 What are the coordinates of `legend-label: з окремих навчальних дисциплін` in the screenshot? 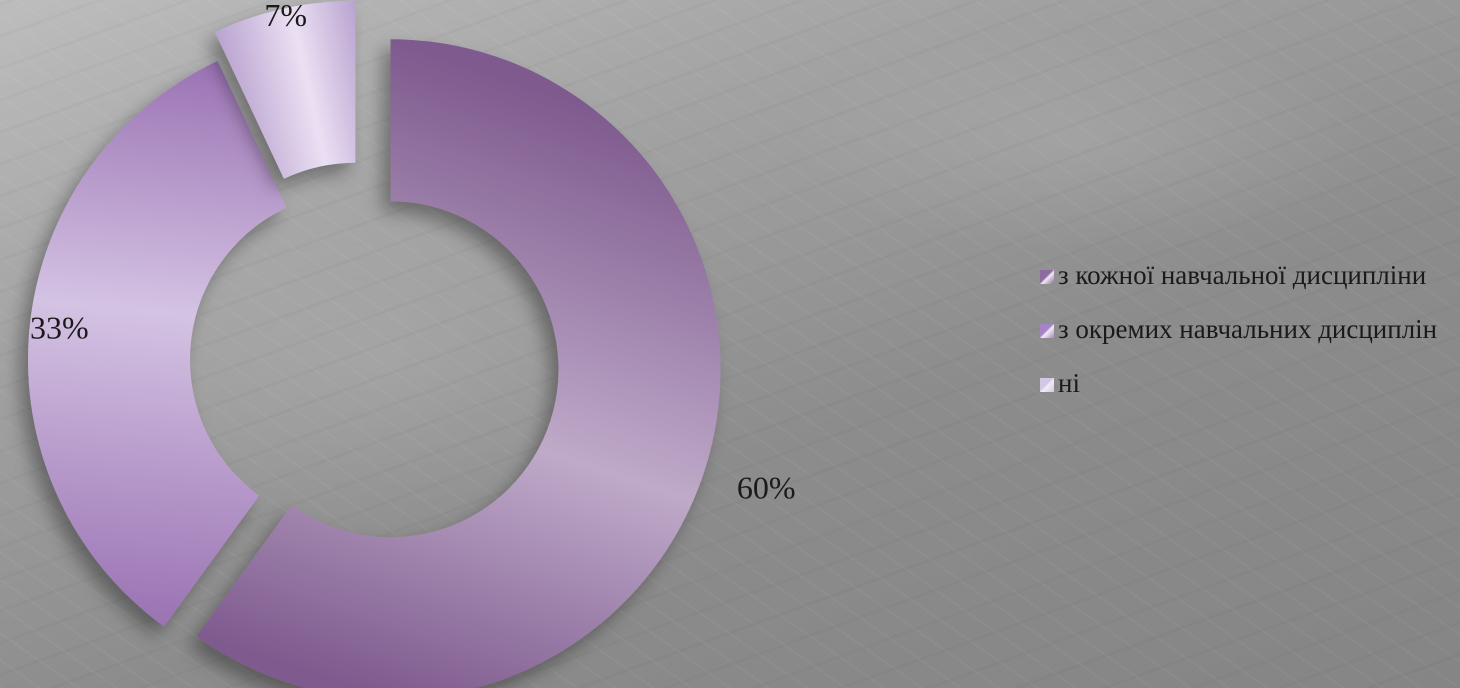 It's located at (1248, 329).